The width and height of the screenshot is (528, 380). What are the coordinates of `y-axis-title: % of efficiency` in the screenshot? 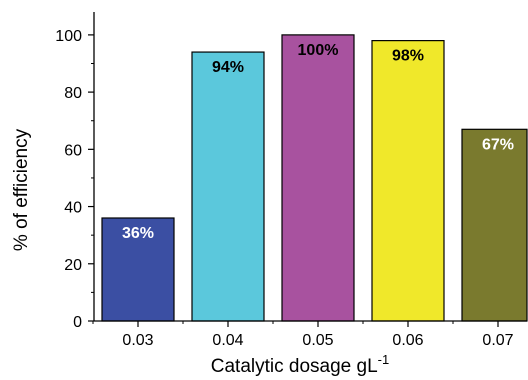 It's located at (21, 189).